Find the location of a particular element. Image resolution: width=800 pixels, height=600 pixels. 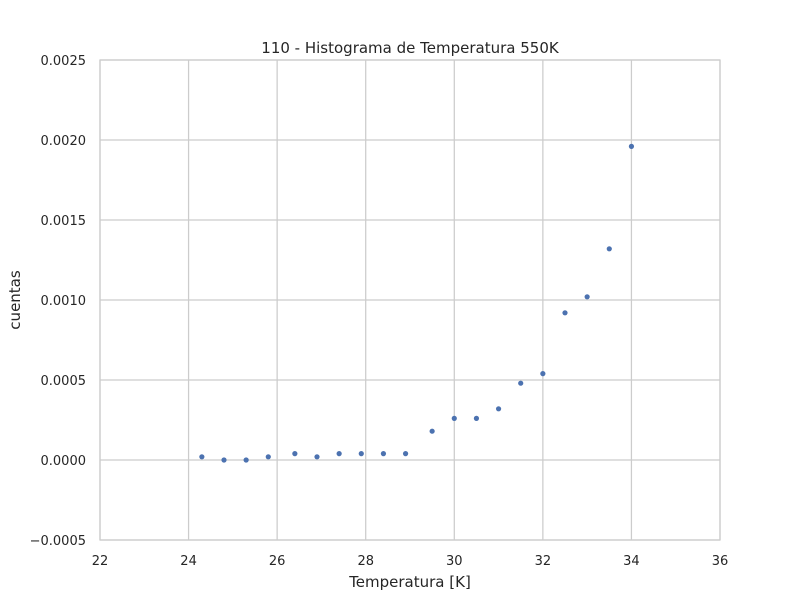

y-tick-label: 0.0015 is located at coordinates (64, 221).